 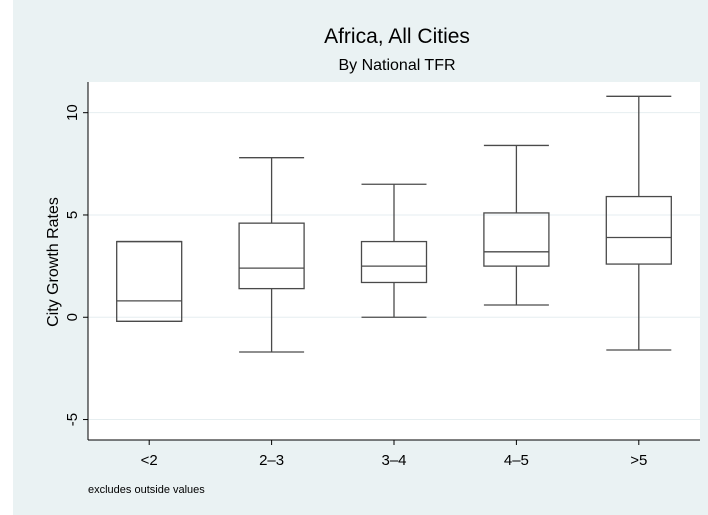 What do you see at coordinates (271, 460) in the screenshot?
I see `x-tick-label: 2–3` at bounding box center [271, 460].